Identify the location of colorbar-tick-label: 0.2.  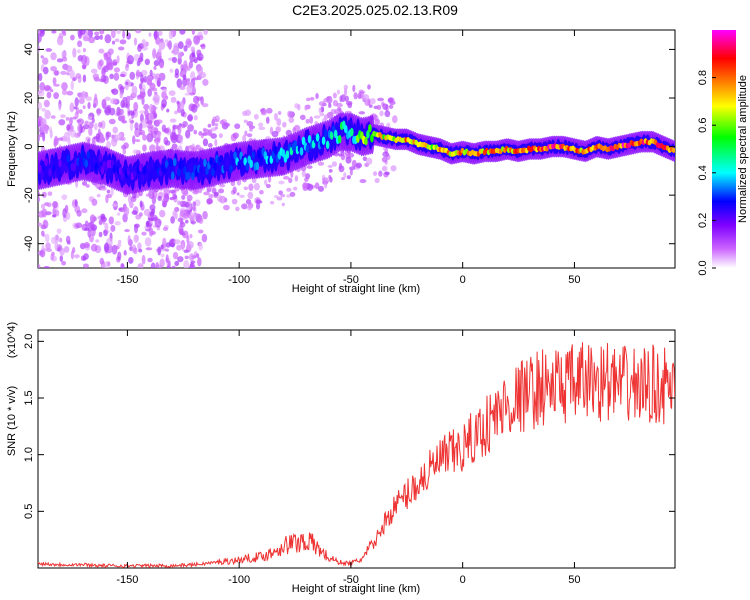
(703, 220).